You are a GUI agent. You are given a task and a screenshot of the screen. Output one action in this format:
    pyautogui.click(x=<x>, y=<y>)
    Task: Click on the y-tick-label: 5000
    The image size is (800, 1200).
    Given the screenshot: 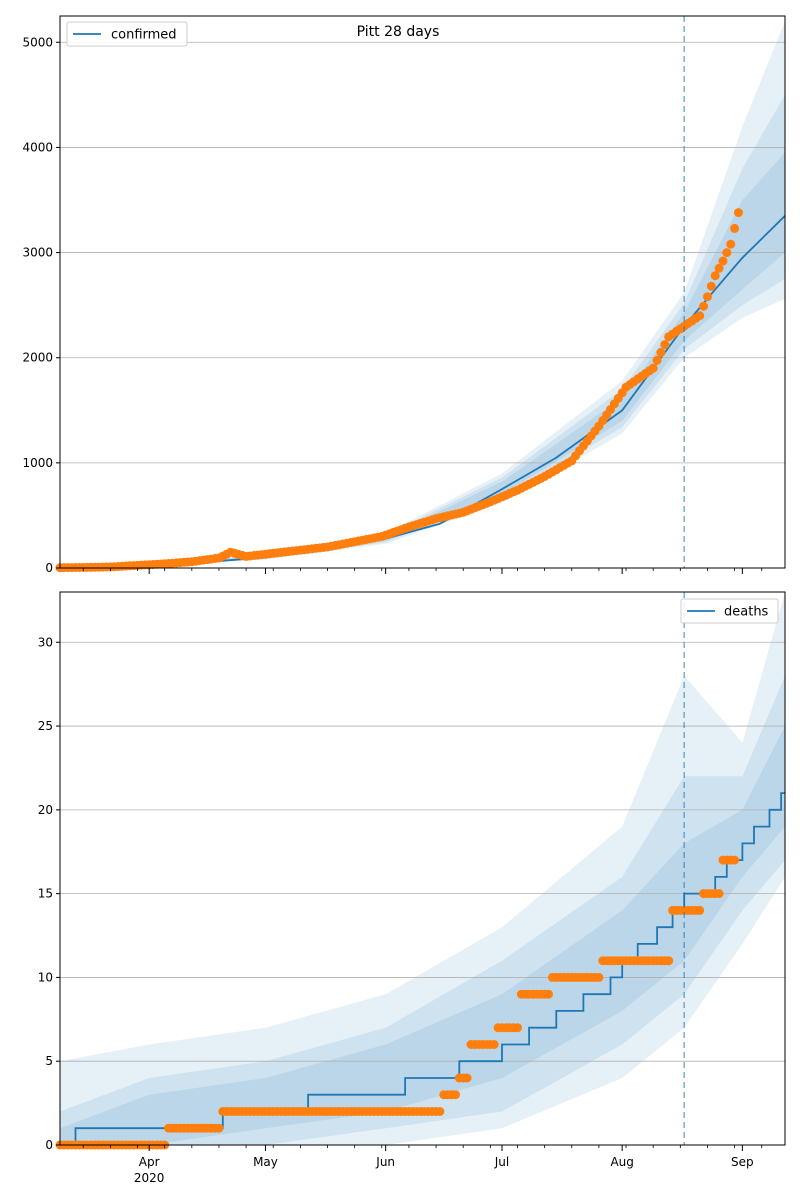 What is the action you would take?
    pyautogui.click(x=37, y=42)
    